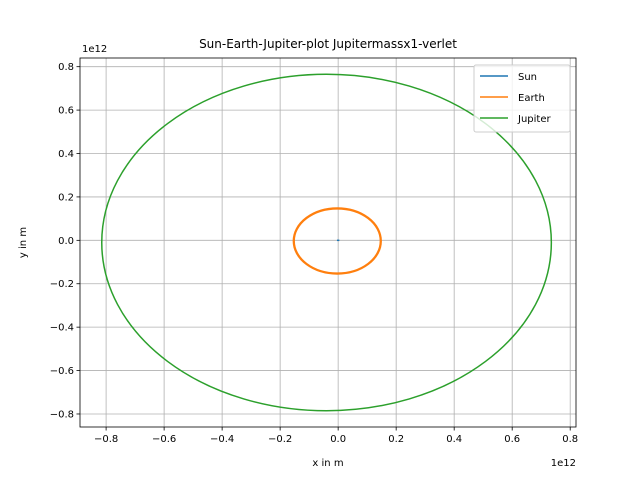 The width and height of the screenshot is (640, 480). What do you see at coordinates (66, 241) in the screenshot?
I see `y-tick-label: 0.0` at bounding box center [66, 241].